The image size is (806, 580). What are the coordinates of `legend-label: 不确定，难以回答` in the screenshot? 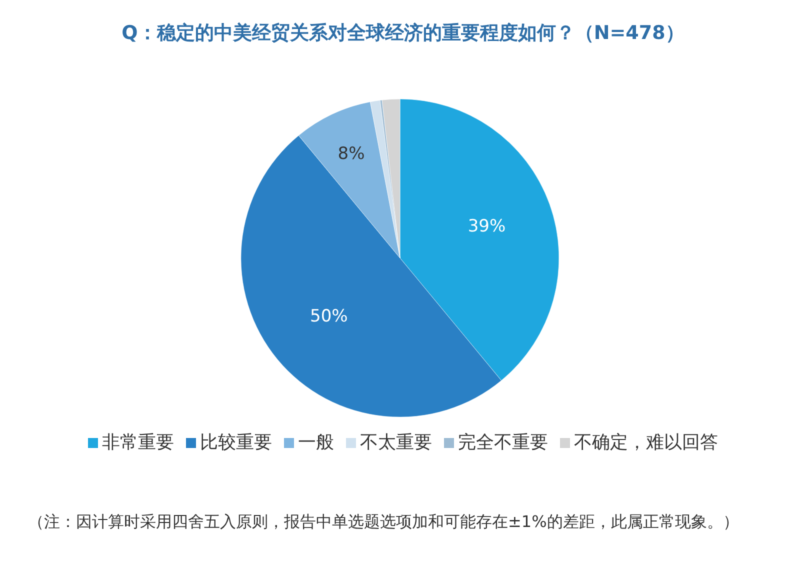 It's located at (645, 442).